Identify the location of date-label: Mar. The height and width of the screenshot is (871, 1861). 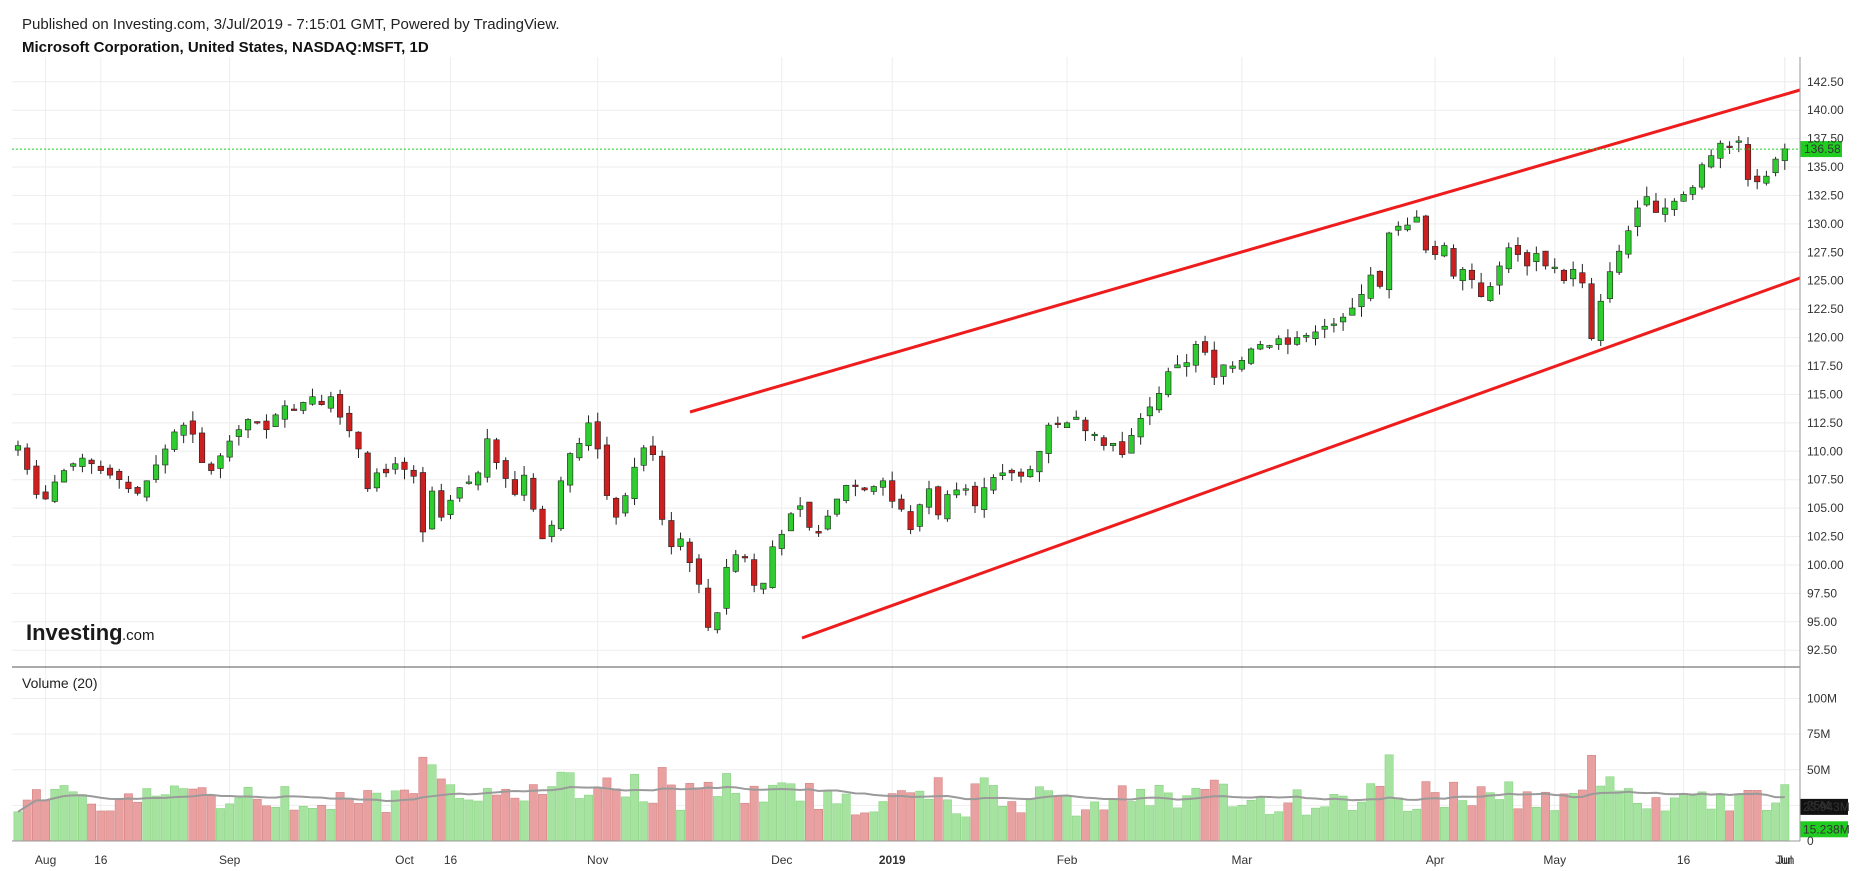
(1242, 860).